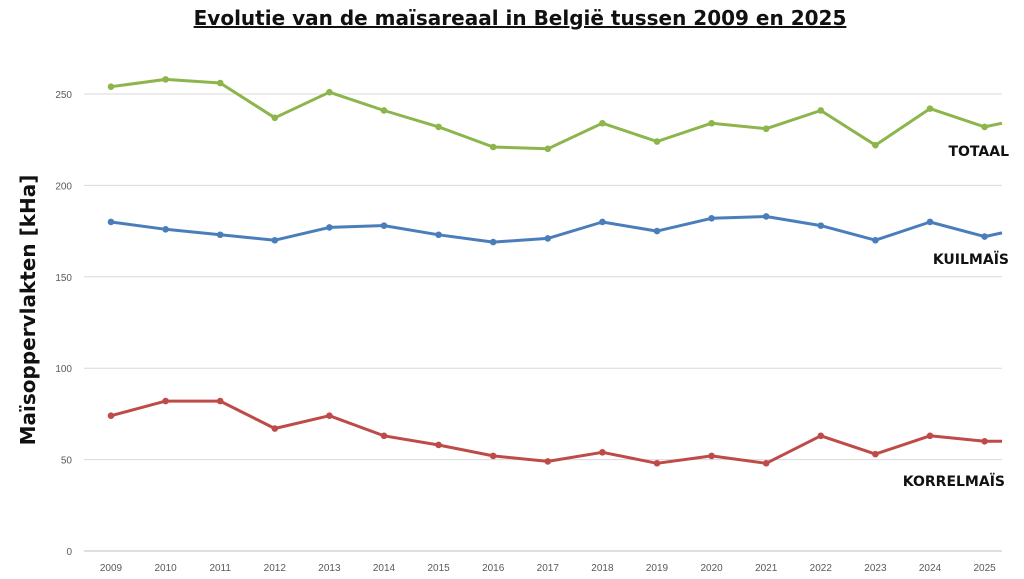 The image size is (1024, 579). Describe the element at coordinates (384, 568) in the screenshot. I see `x-tick-2014: 2014` at that location.